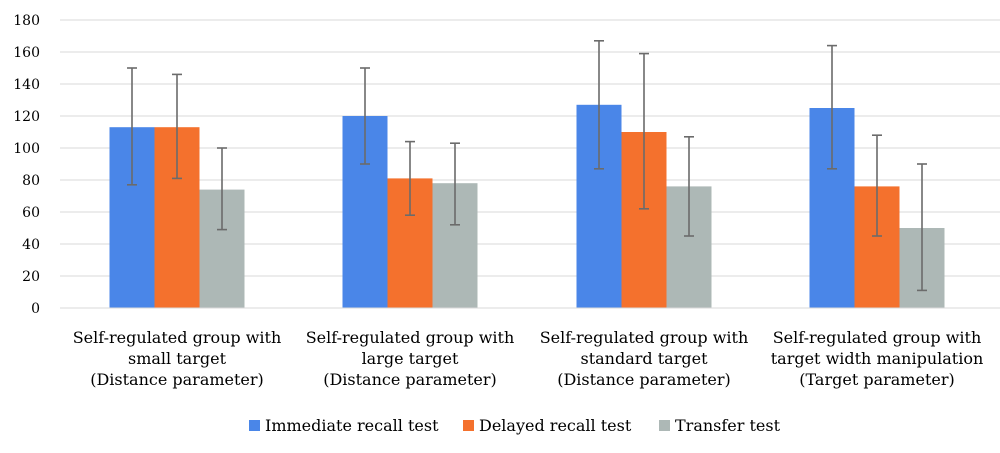 This screenshot has width=1000, height=453. Describe the element at coordinates (26, 117) in the screenshot. I see `y-tick-label: 120` at that location.